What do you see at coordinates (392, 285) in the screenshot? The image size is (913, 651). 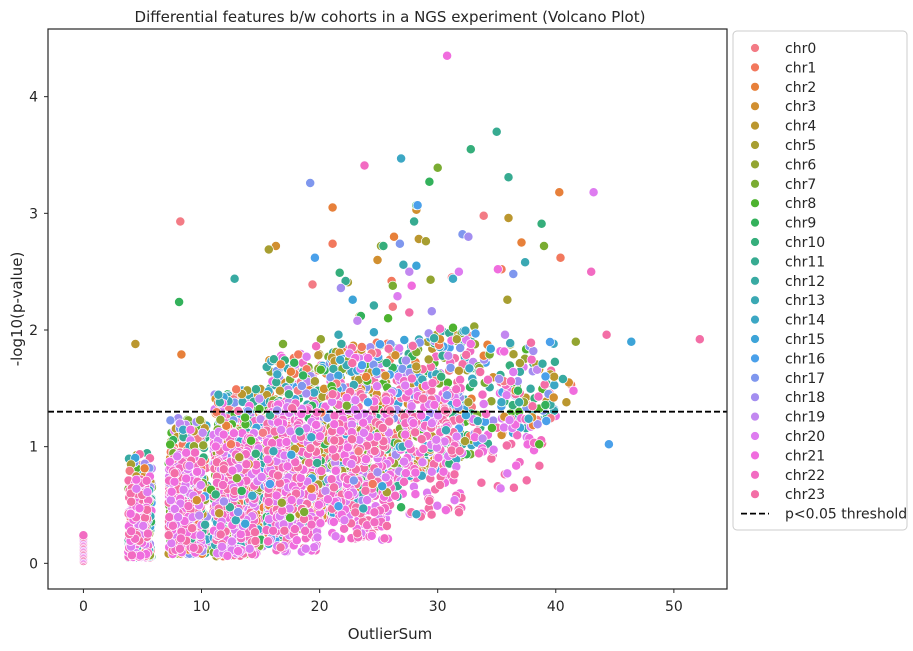 I see `data-point-chr7` at bounding box center [392, 285].